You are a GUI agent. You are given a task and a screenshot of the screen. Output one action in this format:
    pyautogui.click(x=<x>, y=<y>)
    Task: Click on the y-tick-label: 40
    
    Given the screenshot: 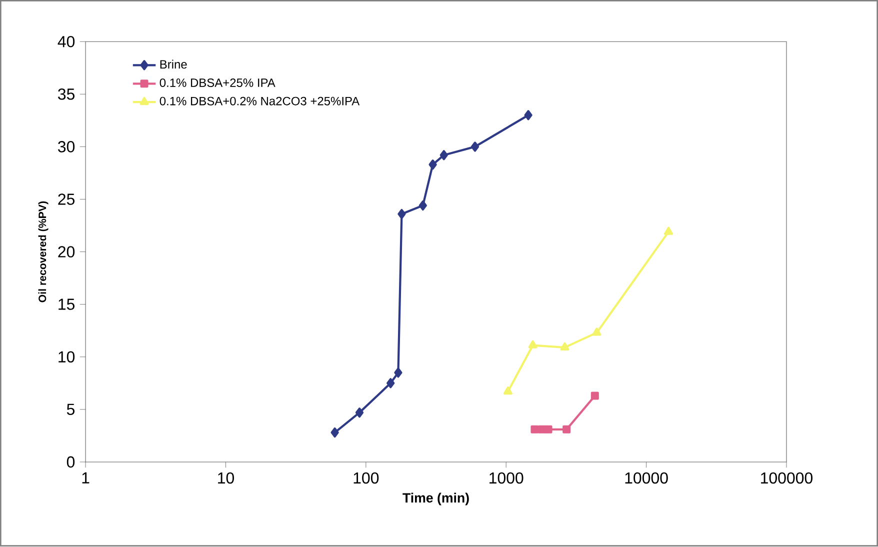 What is the action you would take?
    pyautogui.click(x=66, y=42)
    